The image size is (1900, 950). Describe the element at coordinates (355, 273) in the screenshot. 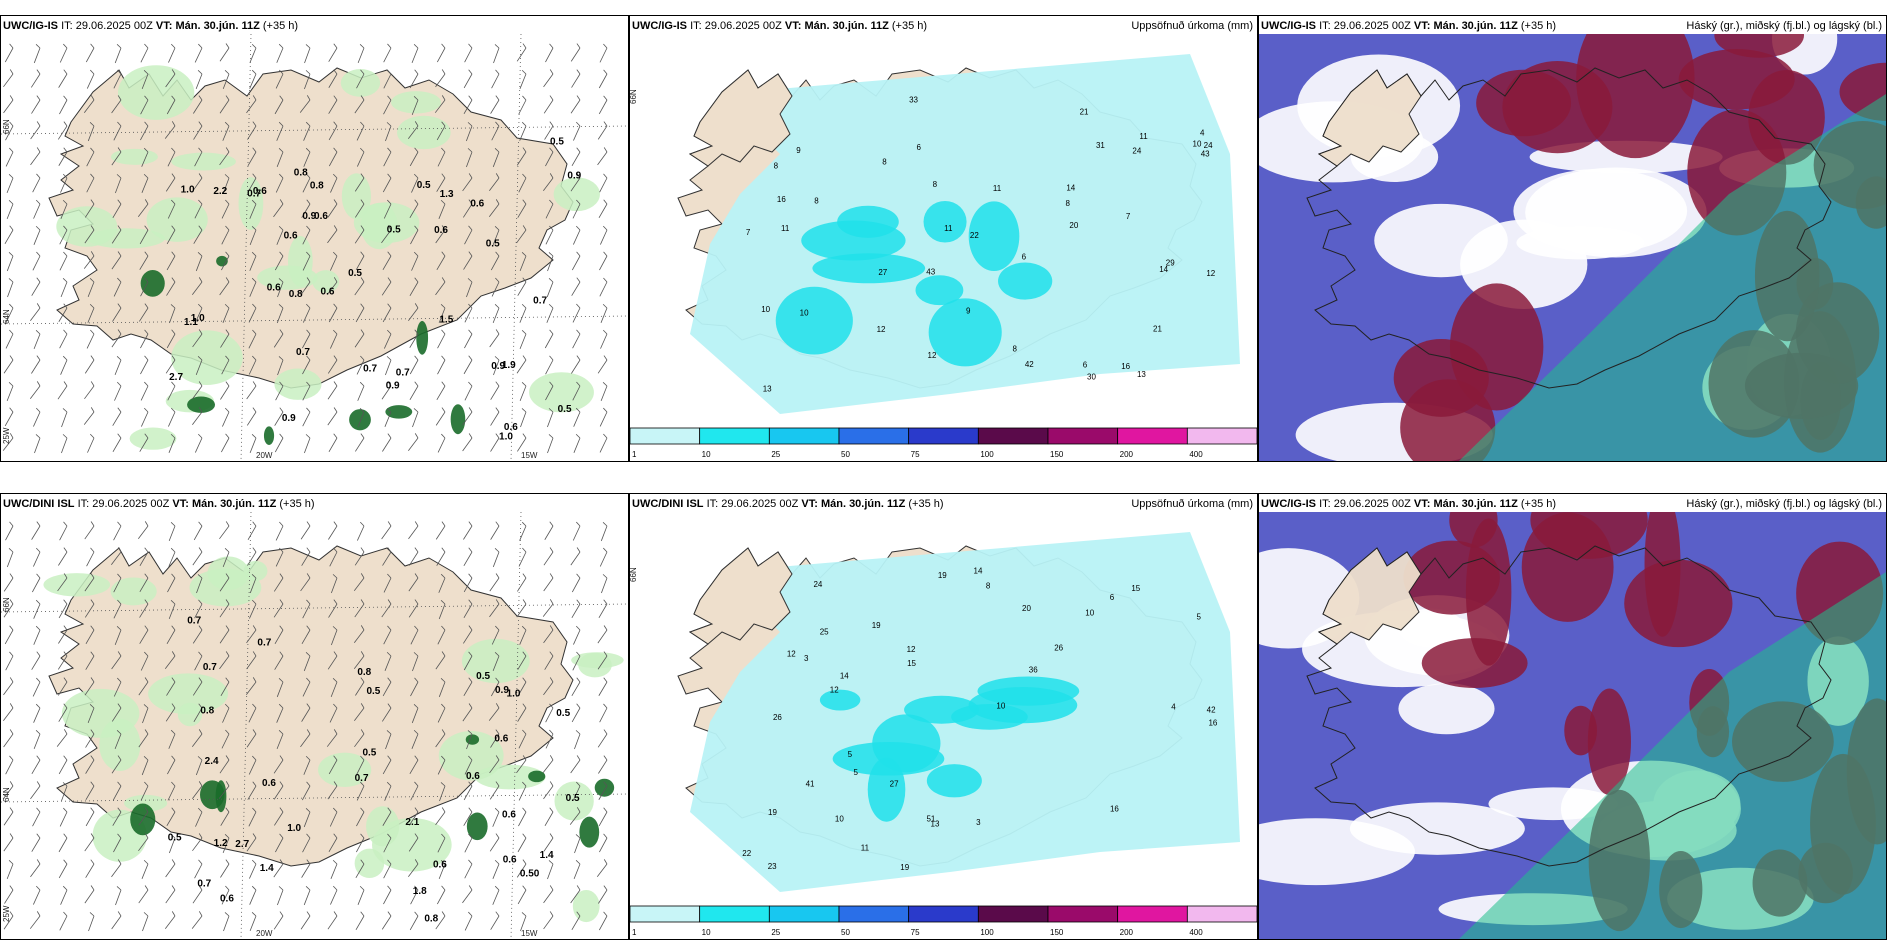

I see `precip-value-label: 0.5` at that location.